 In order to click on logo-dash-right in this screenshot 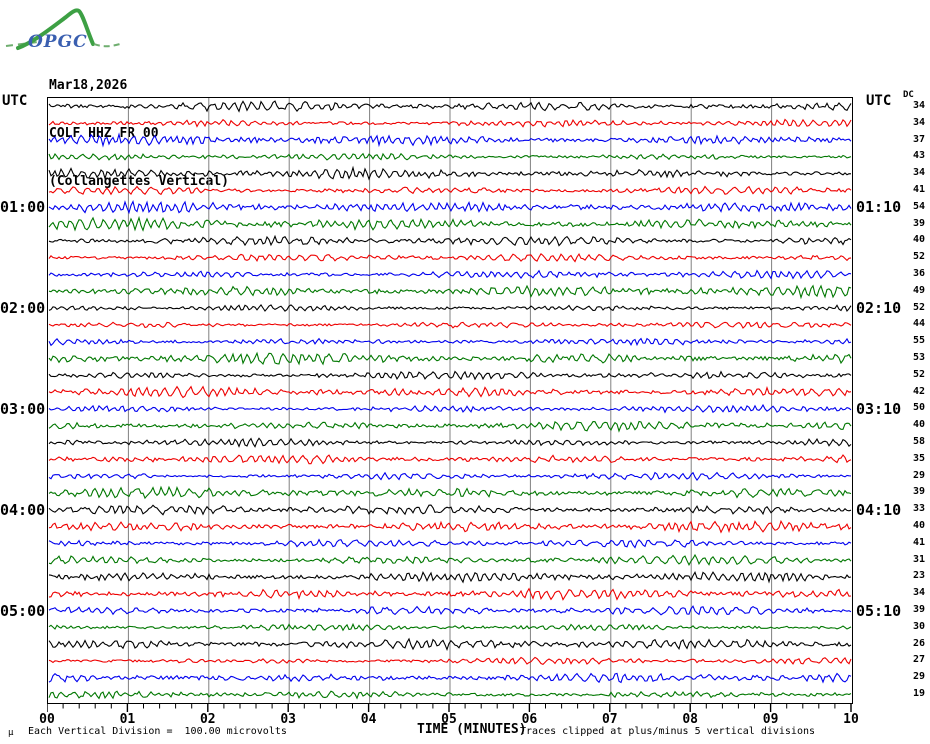, I will do `click(107, 45)`.